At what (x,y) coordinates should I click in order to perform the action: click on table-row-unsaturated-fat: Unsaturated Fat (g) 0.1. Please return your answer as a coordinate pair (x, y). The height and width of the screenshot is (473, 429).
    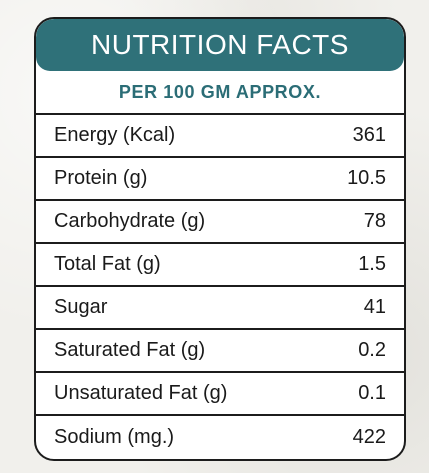
    Looking at the image, I should click on (220, 394).